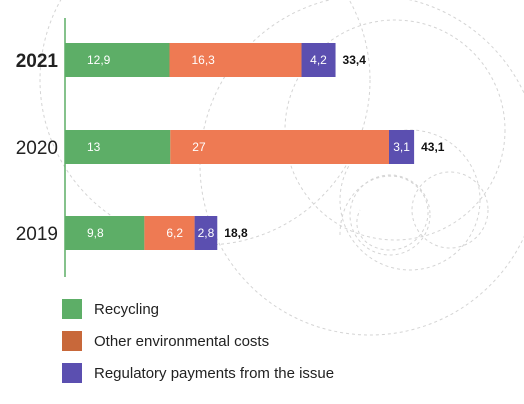 This screenshot has height=404, width=524. Describe the element at coordinates (95, 233) in the screenshot. I see `data-label: 9,8` at that location.